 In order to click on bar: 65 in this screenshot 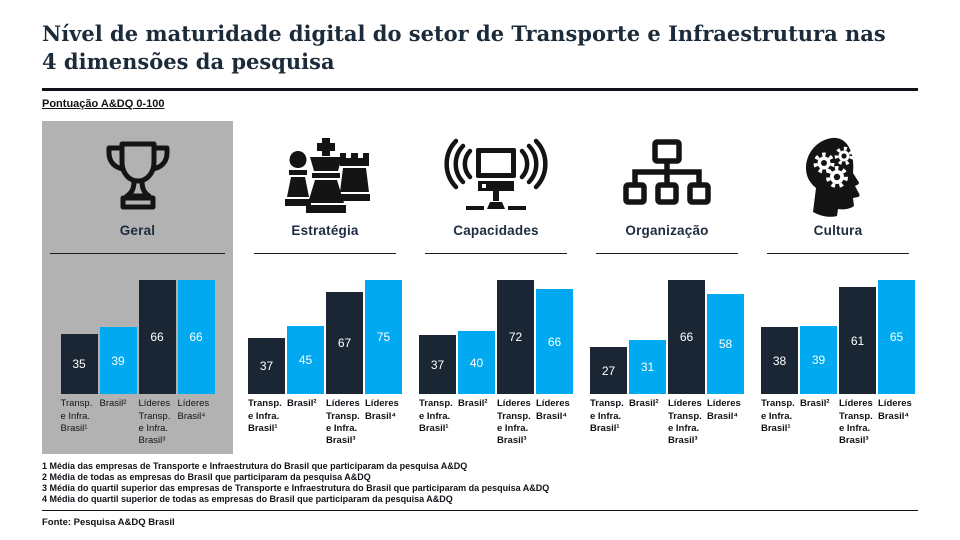, I will do `click(896, 337)`.